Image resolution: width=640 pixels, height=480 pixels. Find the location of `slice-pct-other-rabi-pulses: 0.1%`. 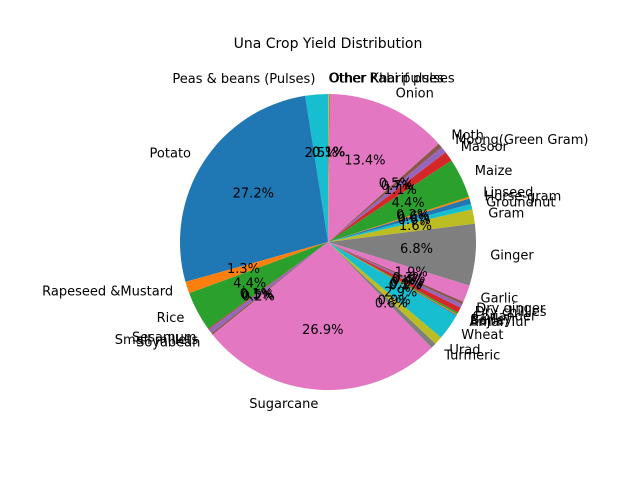

slice-pct-other-rabi-pulses: 0.1% is located at coordinates (328, 153).